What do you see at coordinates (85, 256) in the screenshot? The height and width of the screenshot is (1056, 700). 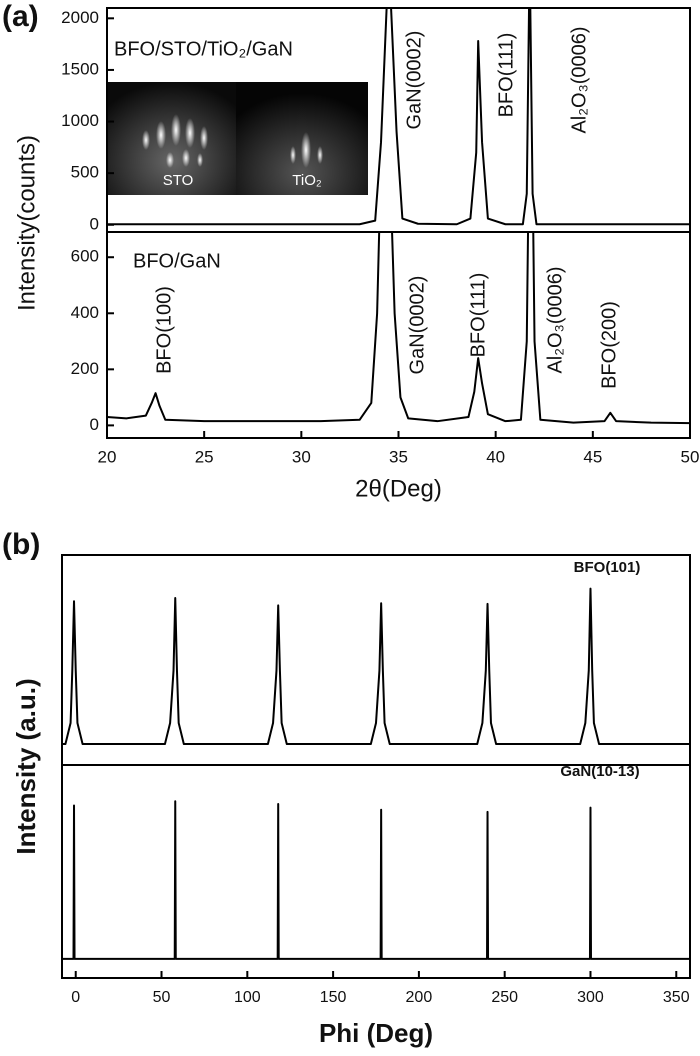 I see `y-tick-label: 600` at bounding box center [85, 256].